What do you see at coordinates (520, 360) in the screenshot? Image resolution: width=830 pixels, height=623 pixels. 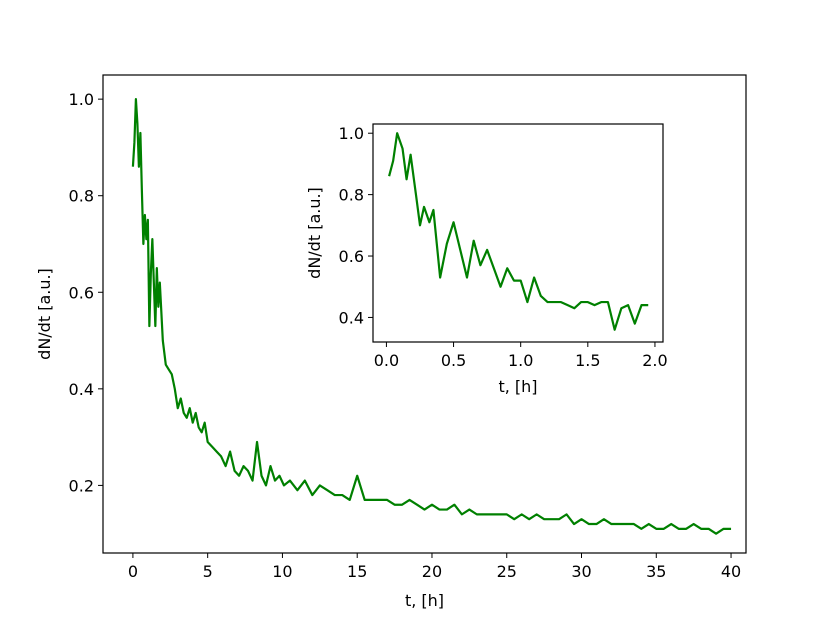 I see `inset-x-tick-label: 1.0` at bounding box center [520, 360].